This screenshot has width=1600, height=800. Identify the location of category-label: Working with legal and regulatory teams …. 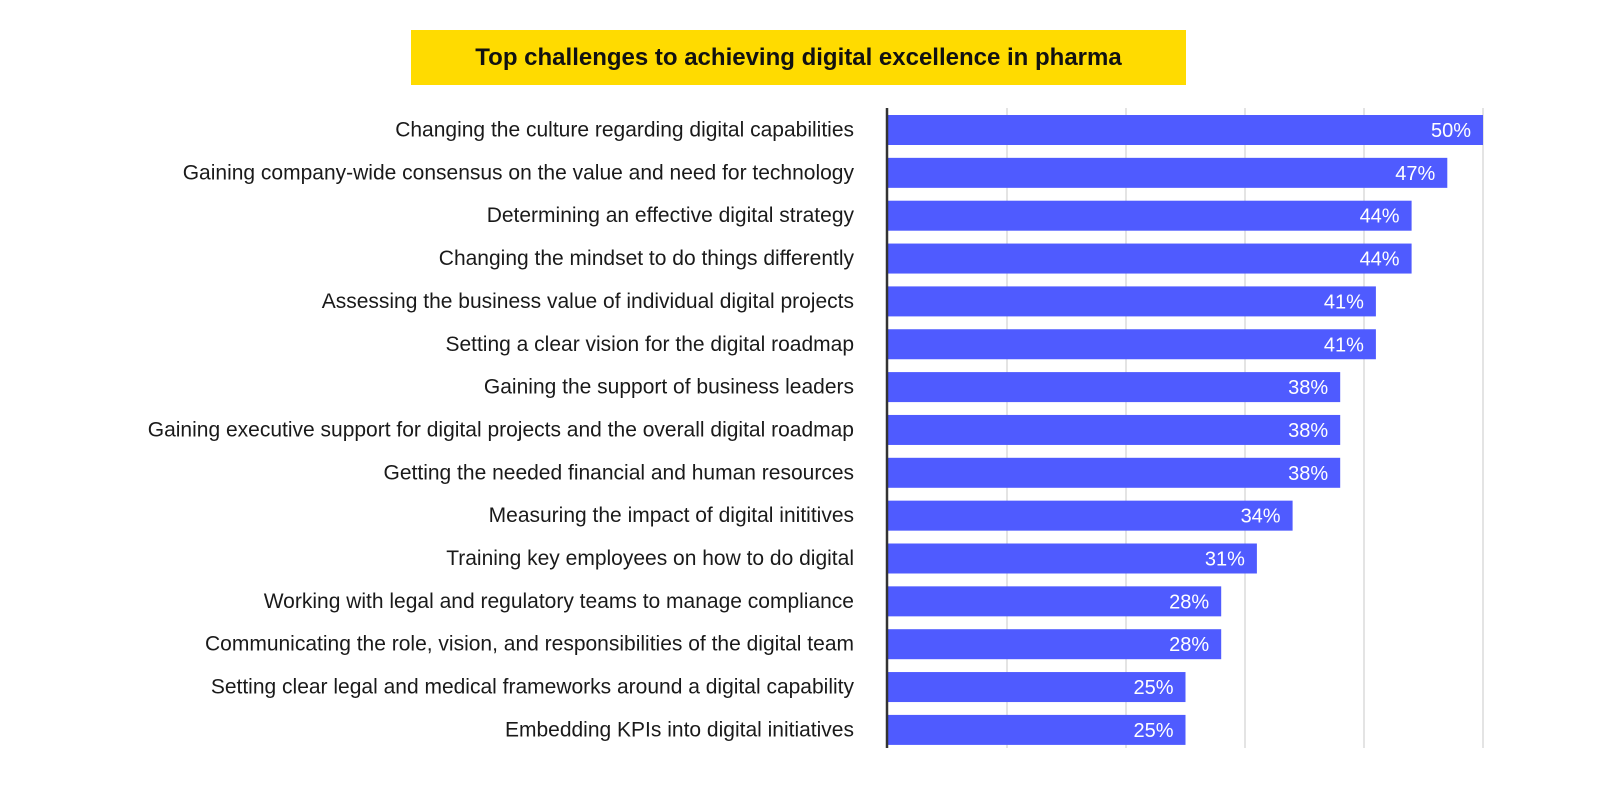
(559, 601).